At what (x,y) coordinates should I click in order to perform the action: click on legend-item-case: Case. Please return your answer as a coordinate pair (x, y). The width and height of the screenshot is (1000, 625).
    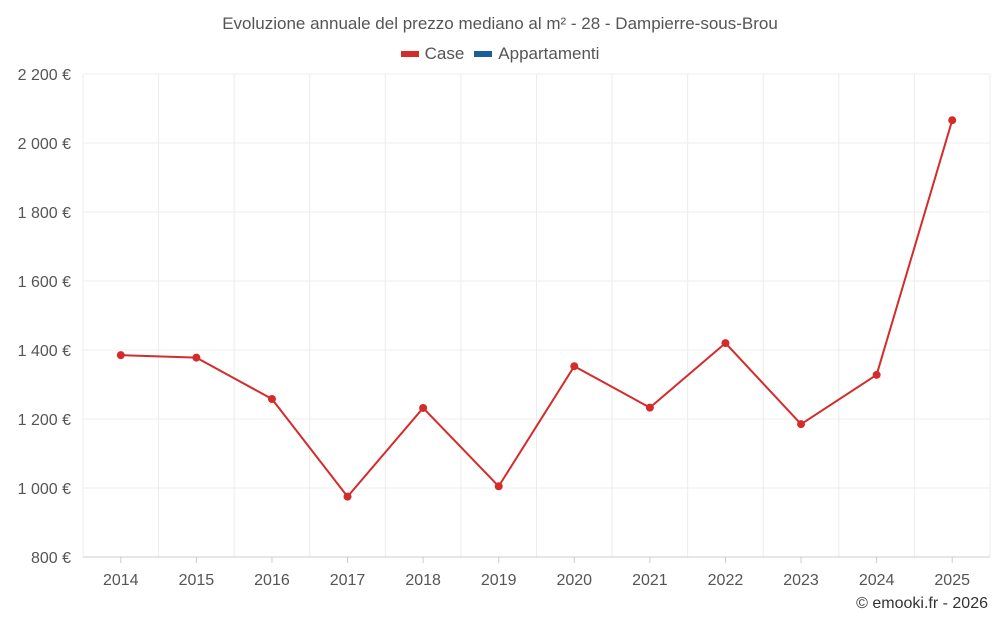
    Looking at the image, I should click on (432, 54).